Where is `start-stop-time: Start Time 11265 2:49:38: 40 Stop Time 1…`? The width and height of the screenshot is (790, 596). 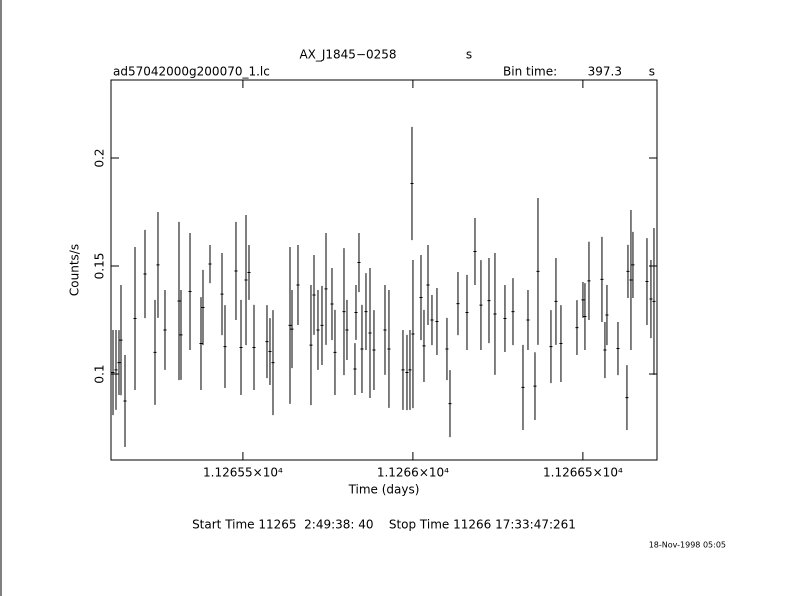
start-stop-time: Start Time 11265 2:49:38: 40 Stop Time 1… is located at coordinates (384, 525).